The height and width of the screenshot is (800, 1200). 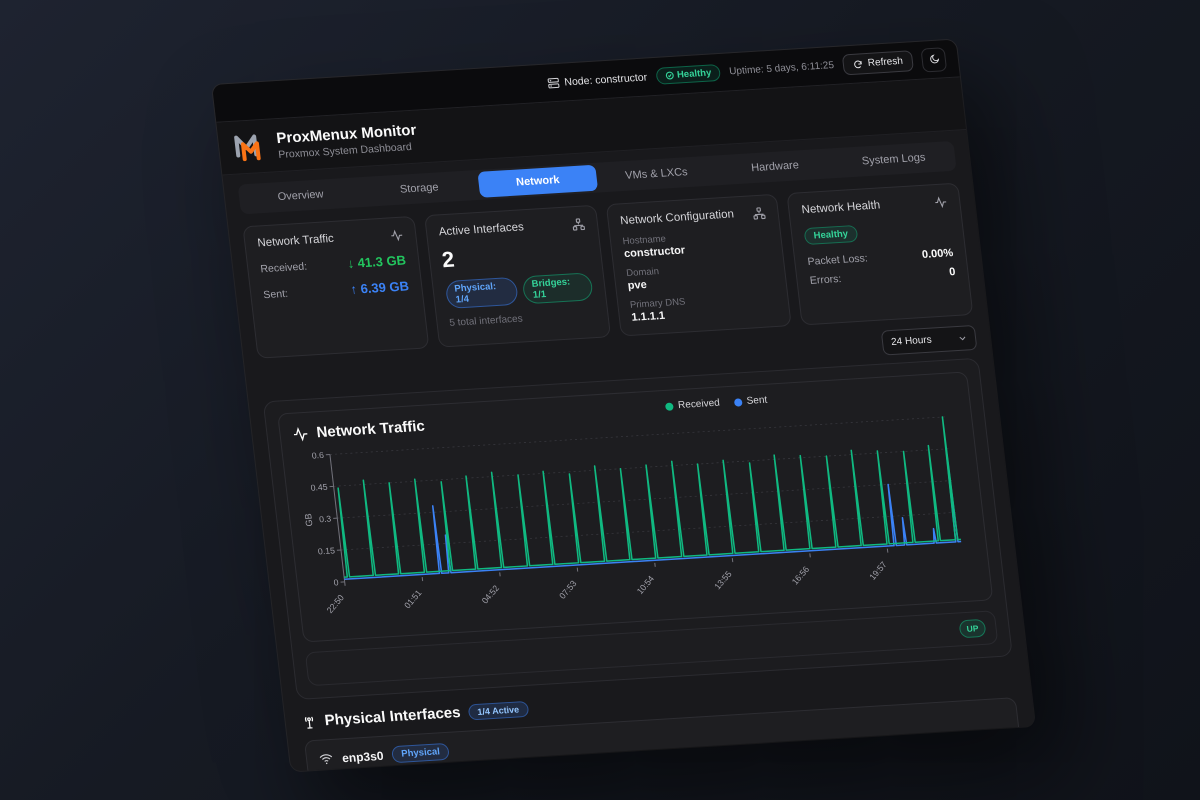 I want to click on interface-count: 2, so click(x=448, y=259).